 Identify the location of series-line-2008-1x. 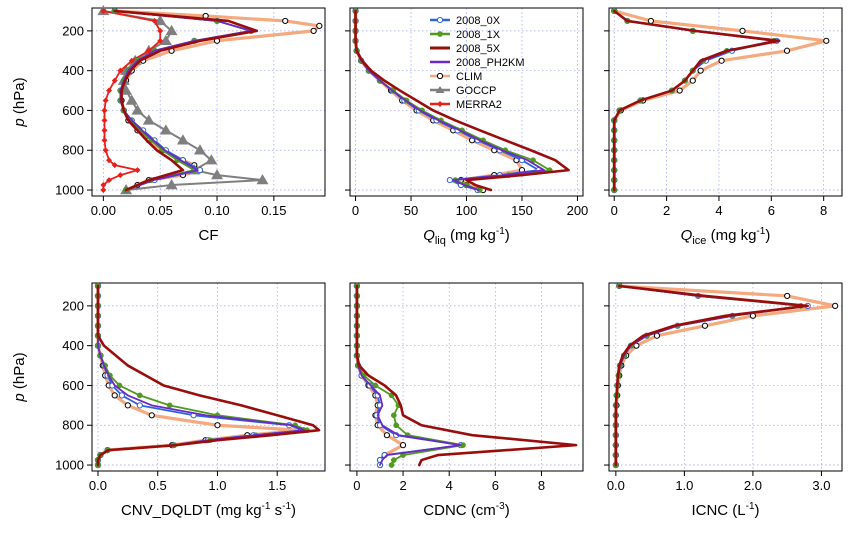
(202, 375).